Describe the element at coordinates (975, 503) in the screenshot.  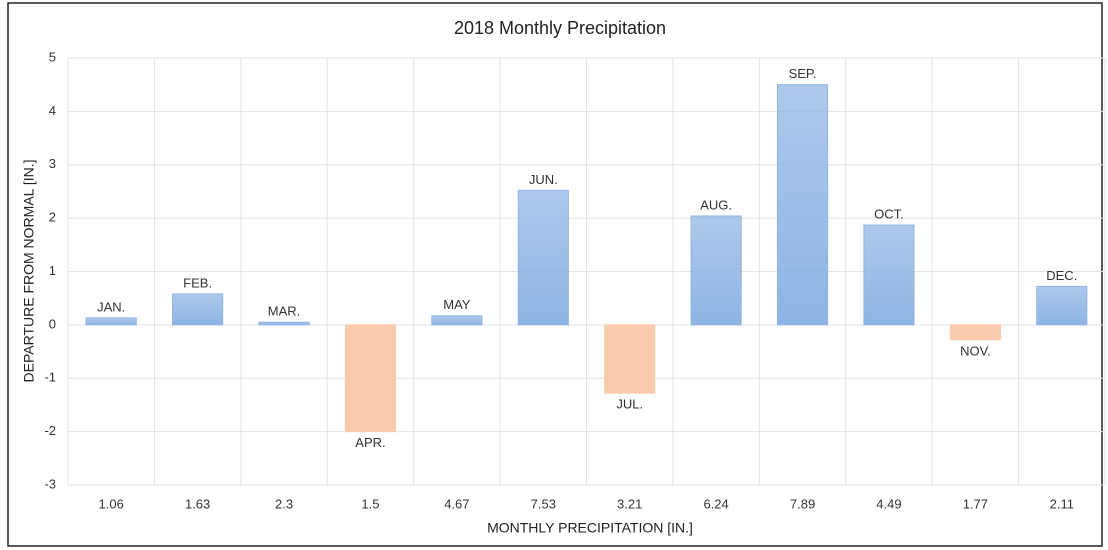
I see `x-tick-label: 1.77` at that location.